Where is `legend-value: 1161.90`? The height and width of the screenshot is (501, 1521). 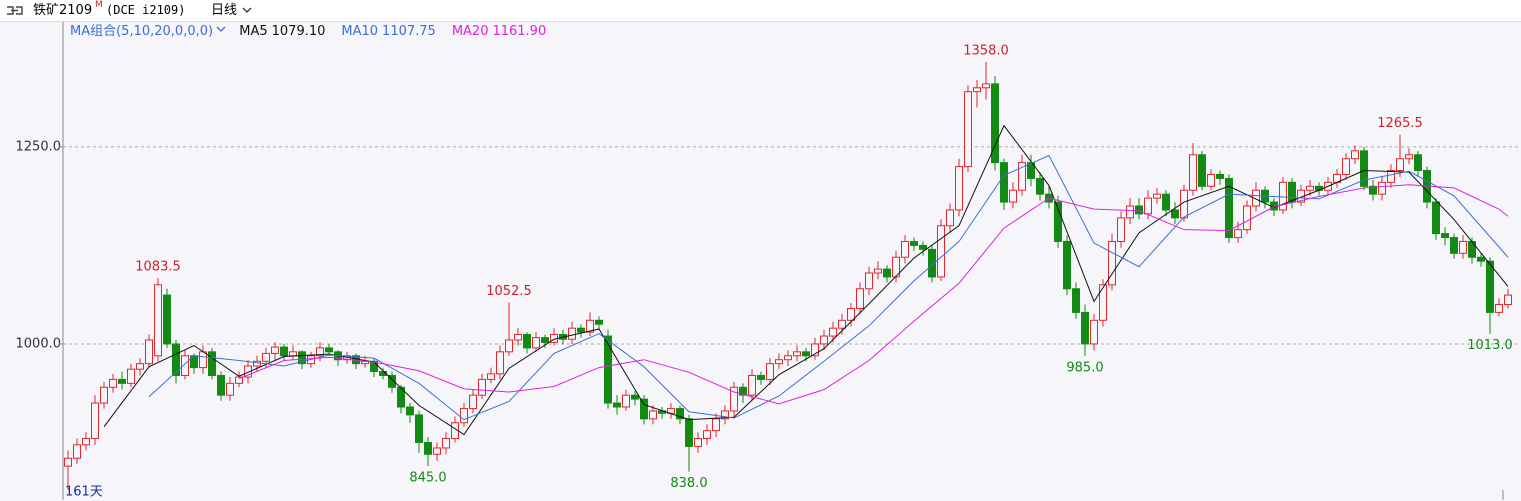 legend-value: 1161.90 is located at coordinates (519, 31).